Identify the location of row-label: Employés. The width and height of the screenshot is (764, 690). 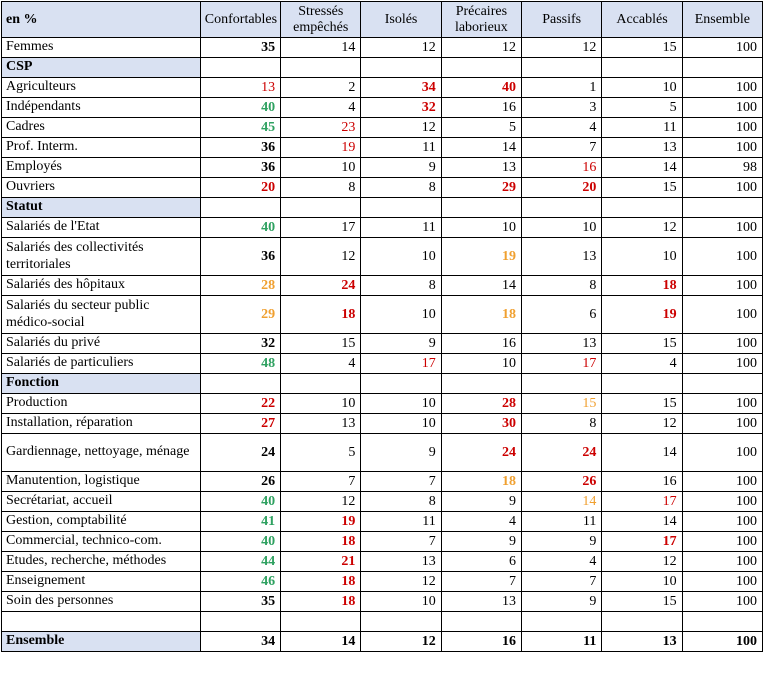
(101, 167).